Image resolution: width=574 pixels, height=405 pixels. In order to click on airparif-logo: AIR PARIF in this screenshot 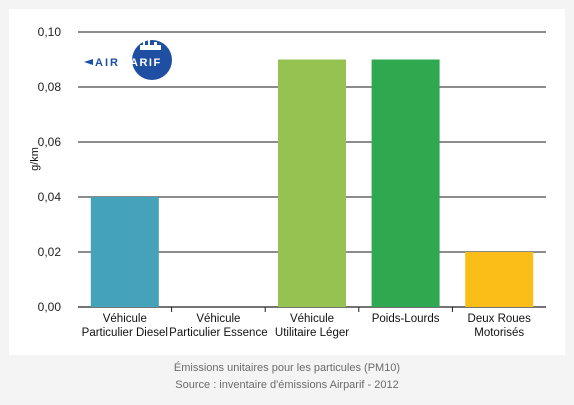, I will do `click(128, 58)`.